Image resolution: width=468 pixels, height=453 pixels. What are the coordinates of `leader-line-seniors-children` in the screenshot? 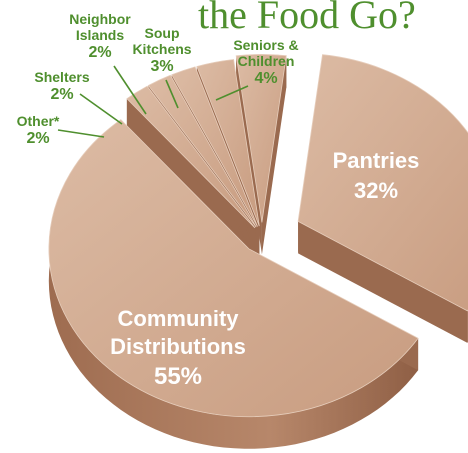 It's located at (232, 93).